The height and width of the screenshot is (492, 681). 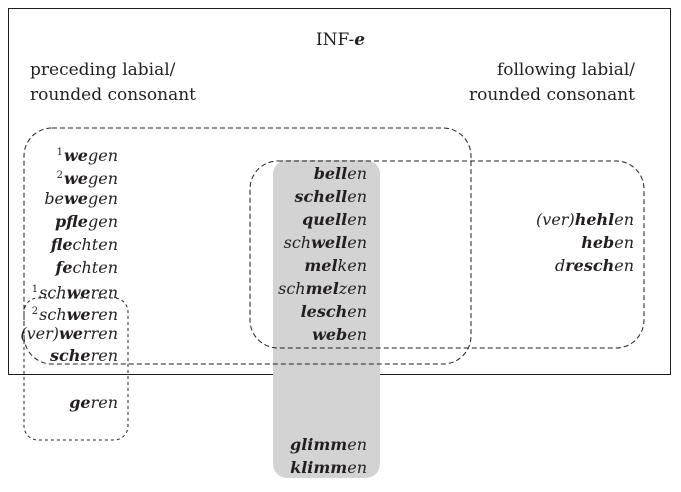 I want to click on left-word: scheren, so click(x=84, y=355).